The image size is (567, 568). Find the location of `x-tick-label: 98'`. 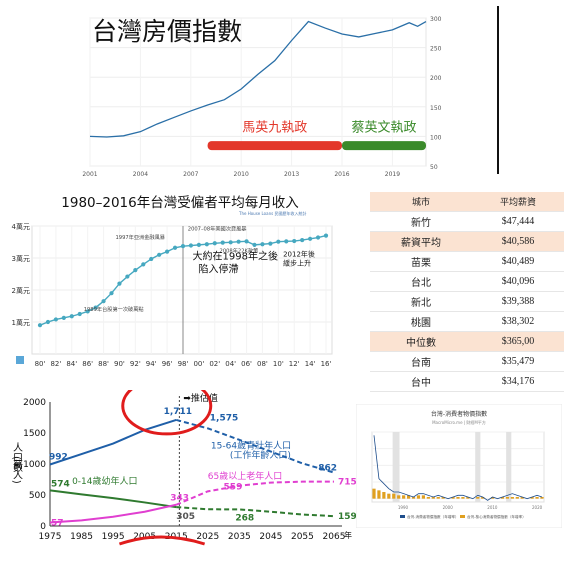

x-tick-label: 98' is located at coordinates (183, 364).